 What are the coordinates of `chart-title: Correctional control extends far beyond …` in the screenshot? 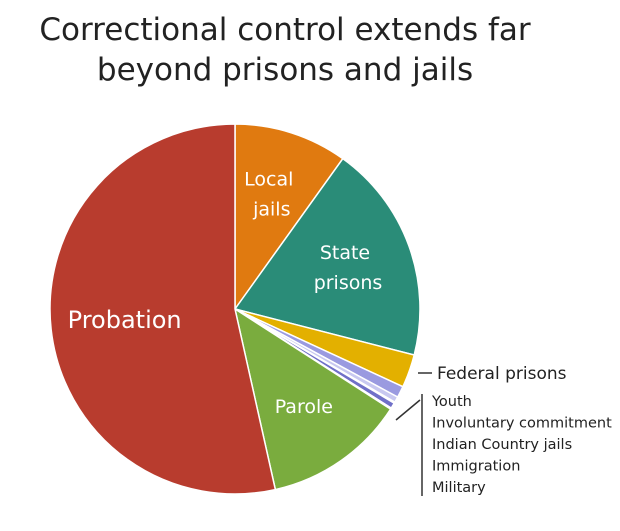 It's located at (285, 50).